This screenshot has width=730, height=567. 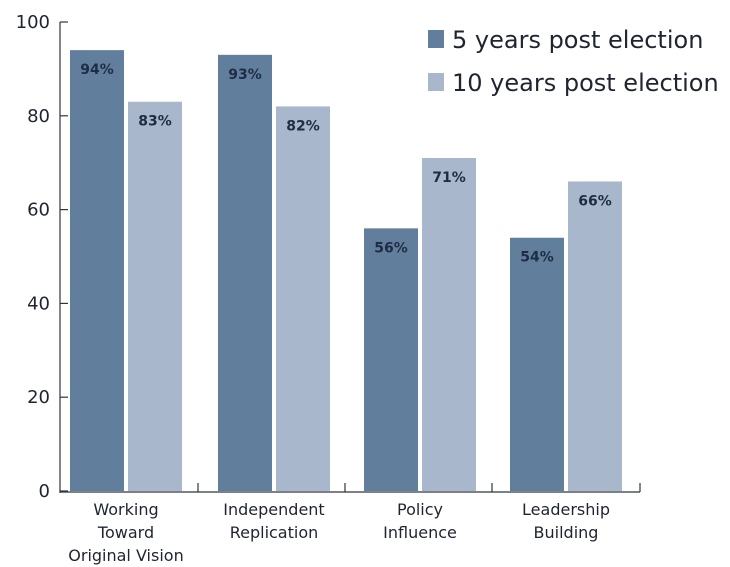 What do you see at coordinates (97, 70) in the screenshot?
I see `data-label: 94%` at bounding box center [97, 70].